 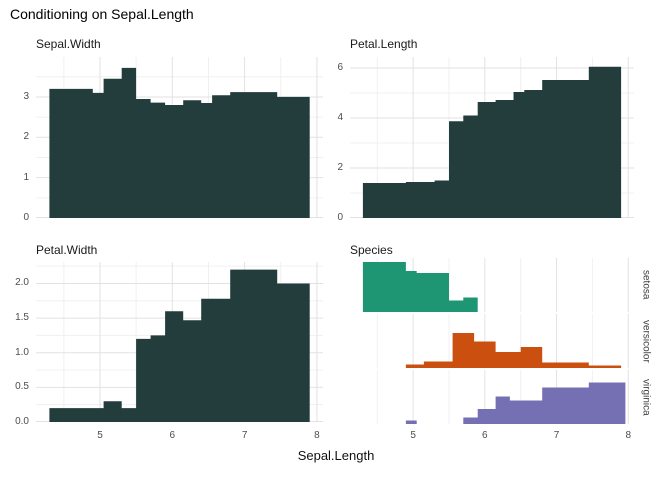 What do you see at coordinates (179, 142) in the screenshot?
I see `bars-sepal-width` at bounding box center [179, 142].